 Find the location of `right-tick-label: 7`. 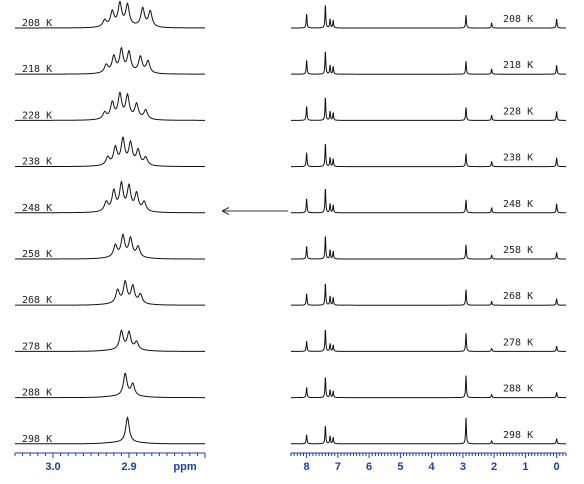

right-tick-label: 7 is located at coordinates (338, 467).